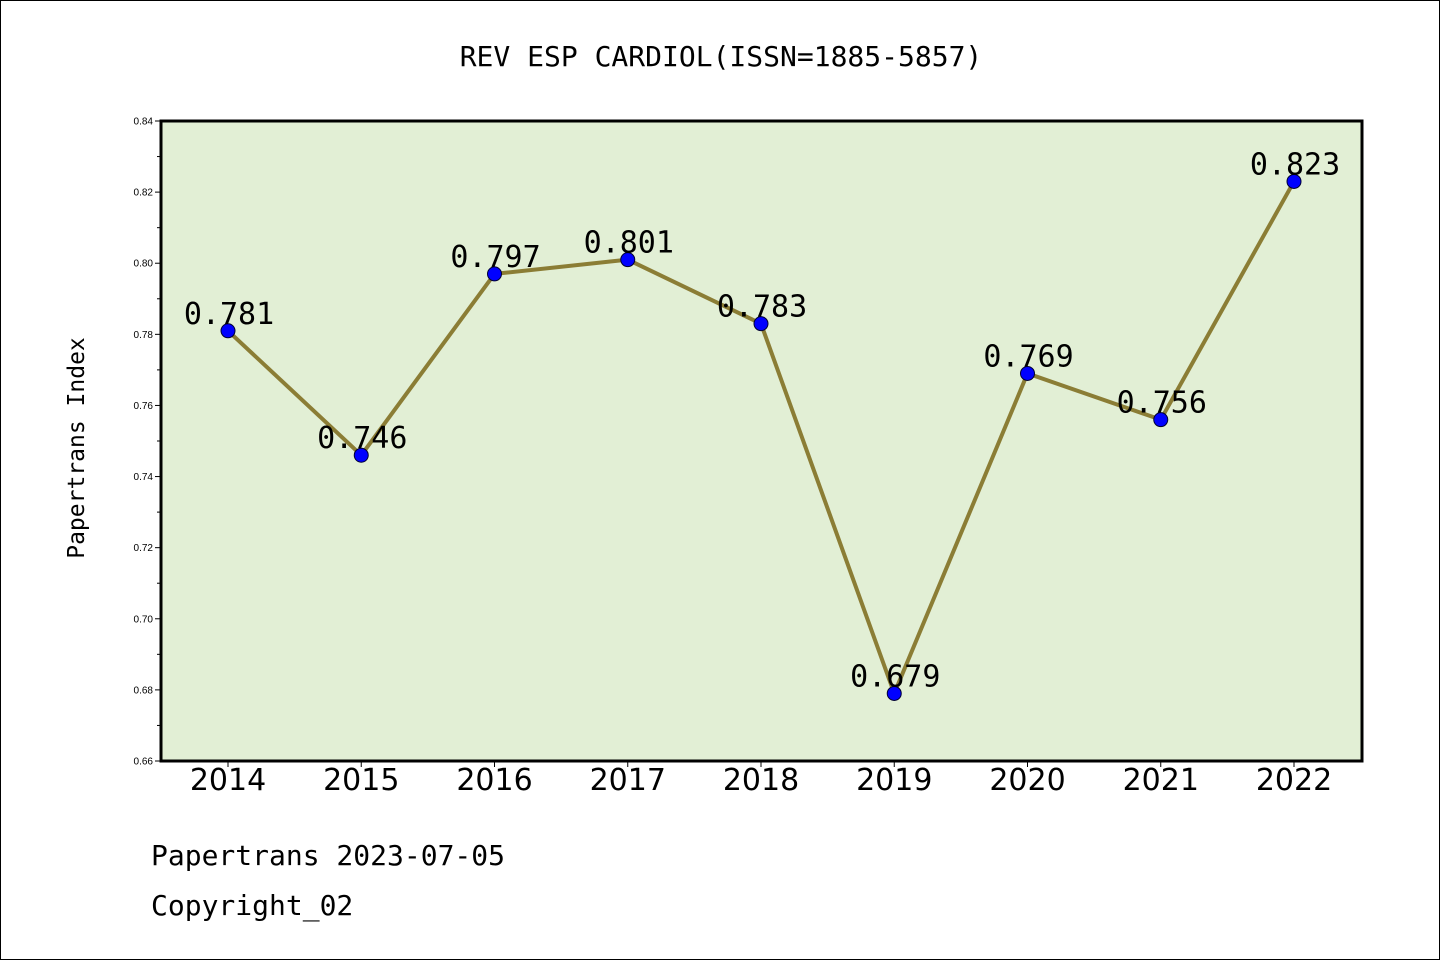 This screenshot has height=960, width=1440. I want to click on footer-copyright: Copyright_02, so click(252, 906).